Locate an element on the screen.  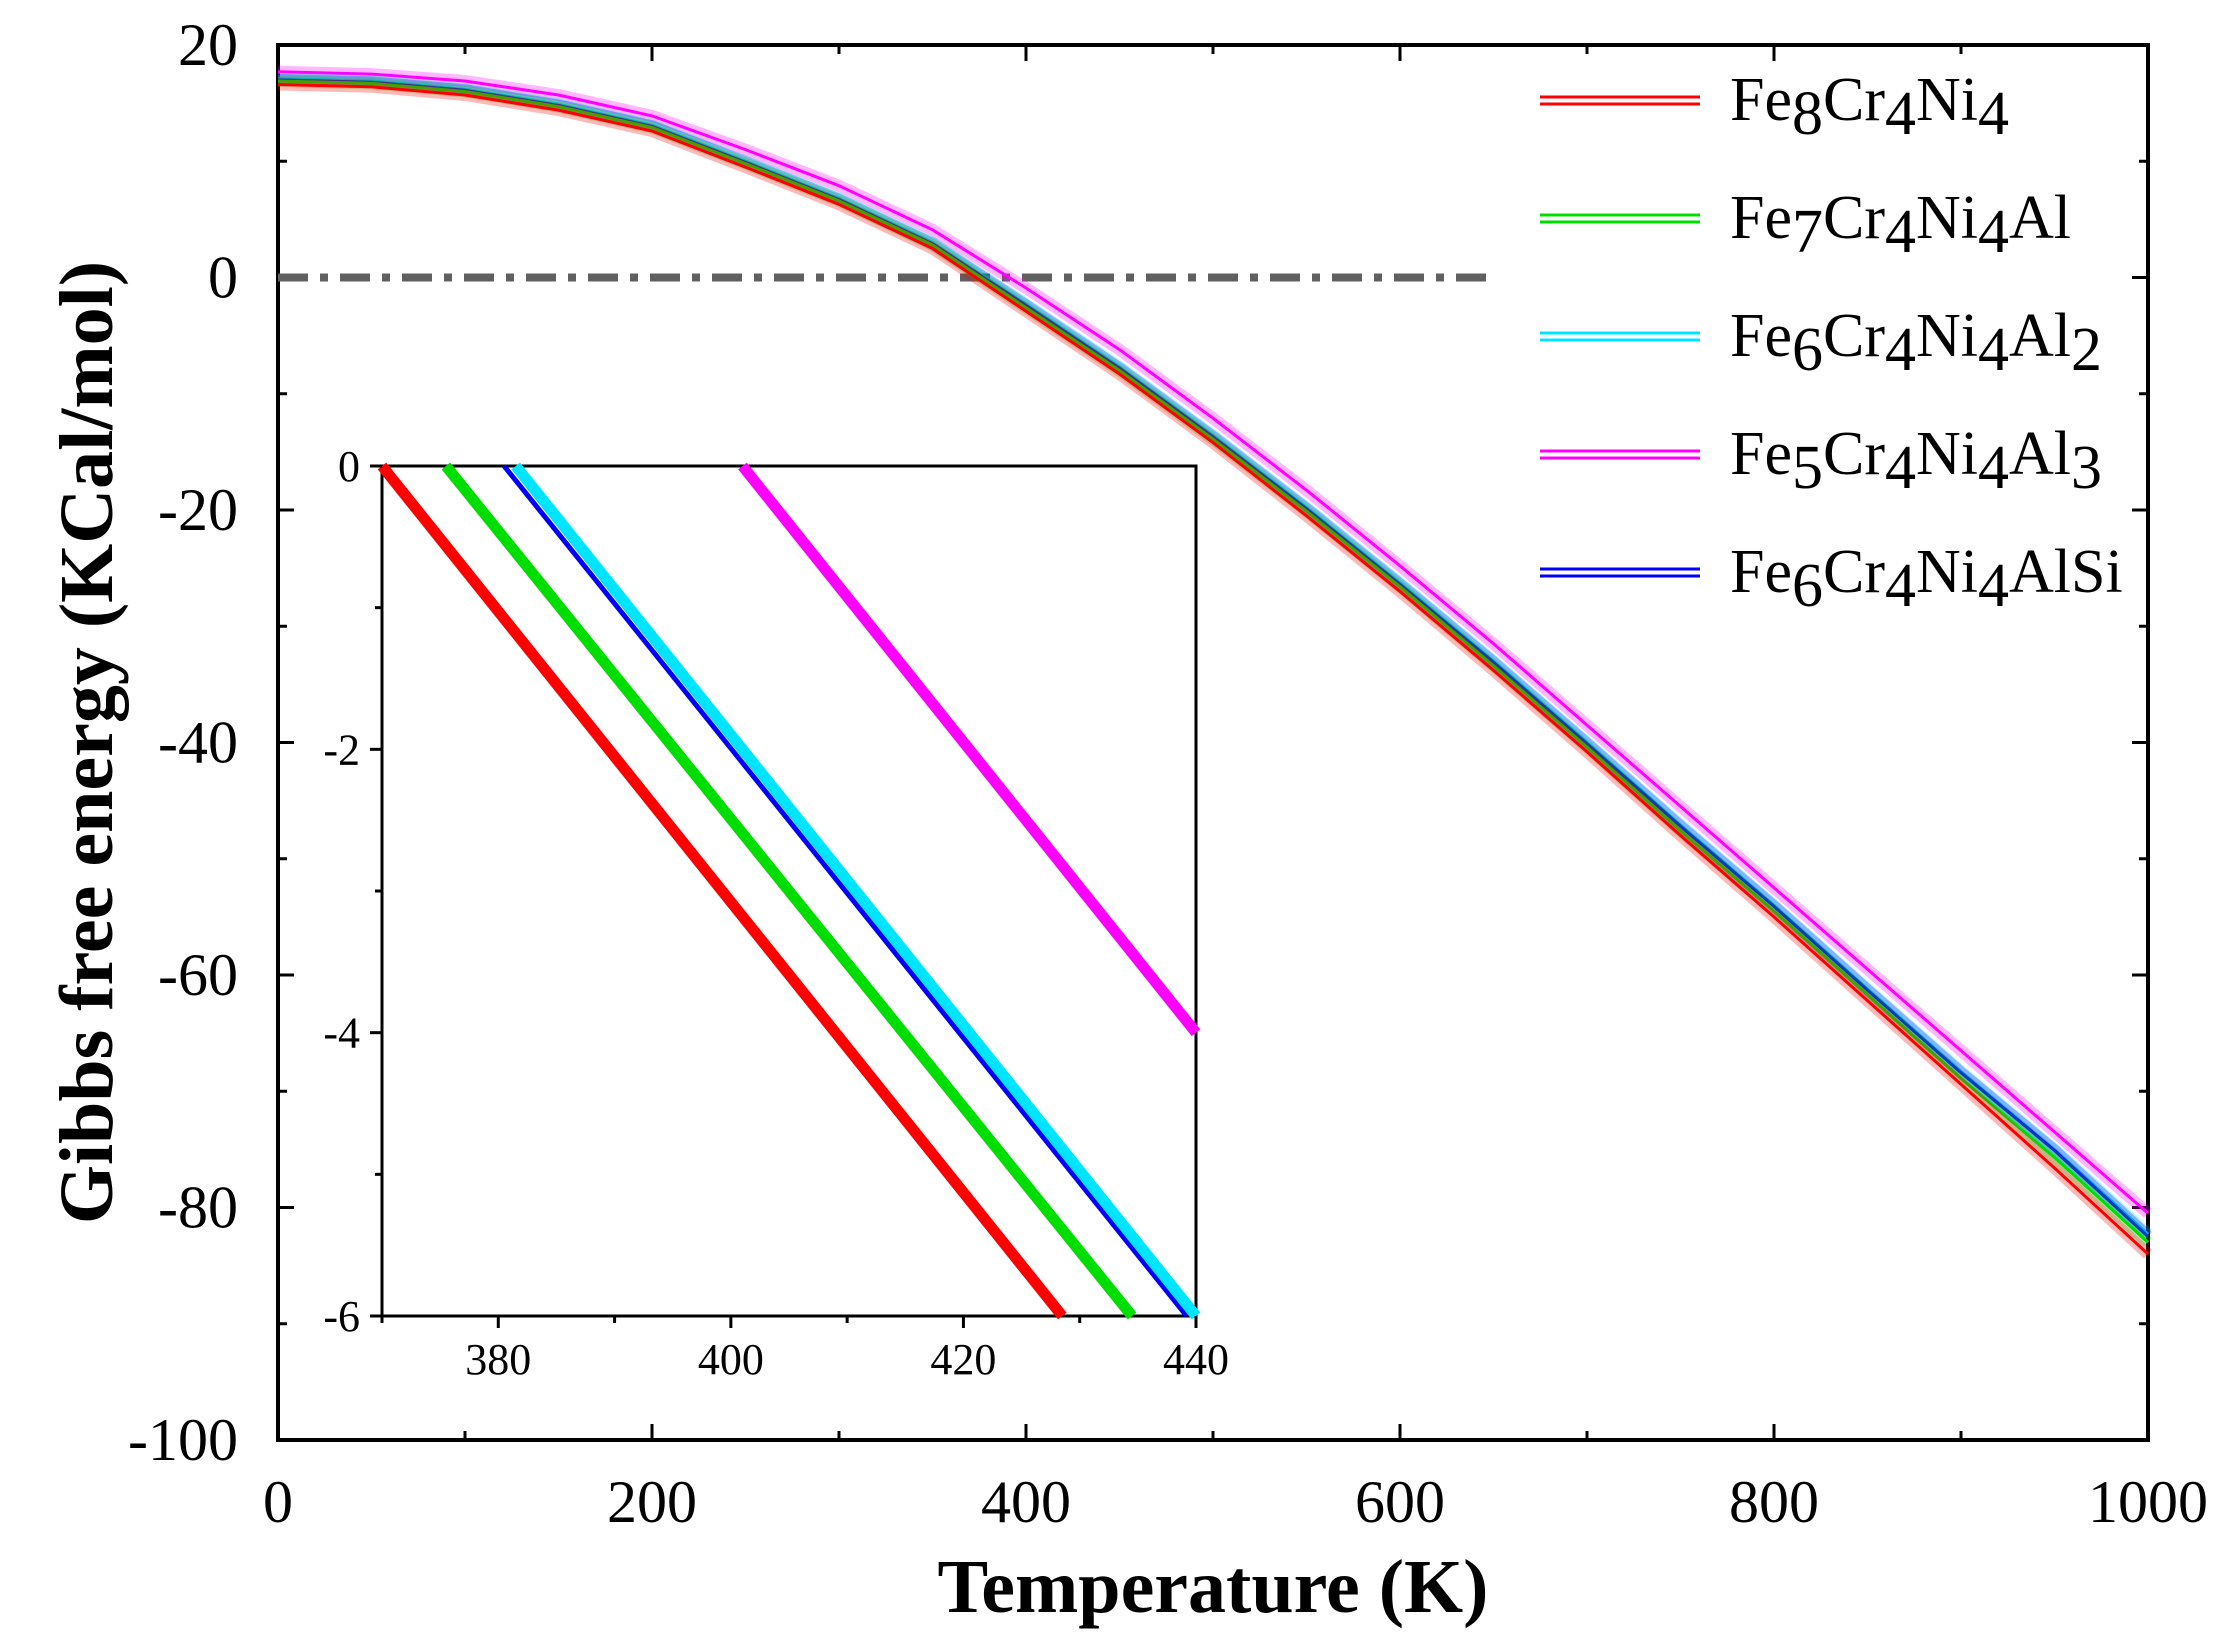
x-tick-label: 400 is located at coordinates (1026, 1502).